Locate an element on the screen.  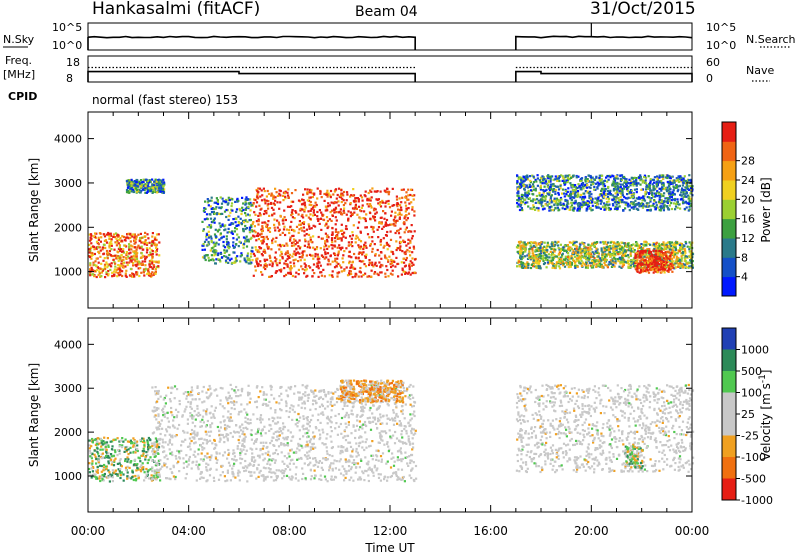
freq-label: Freq. is located at coordinates (18, 60).